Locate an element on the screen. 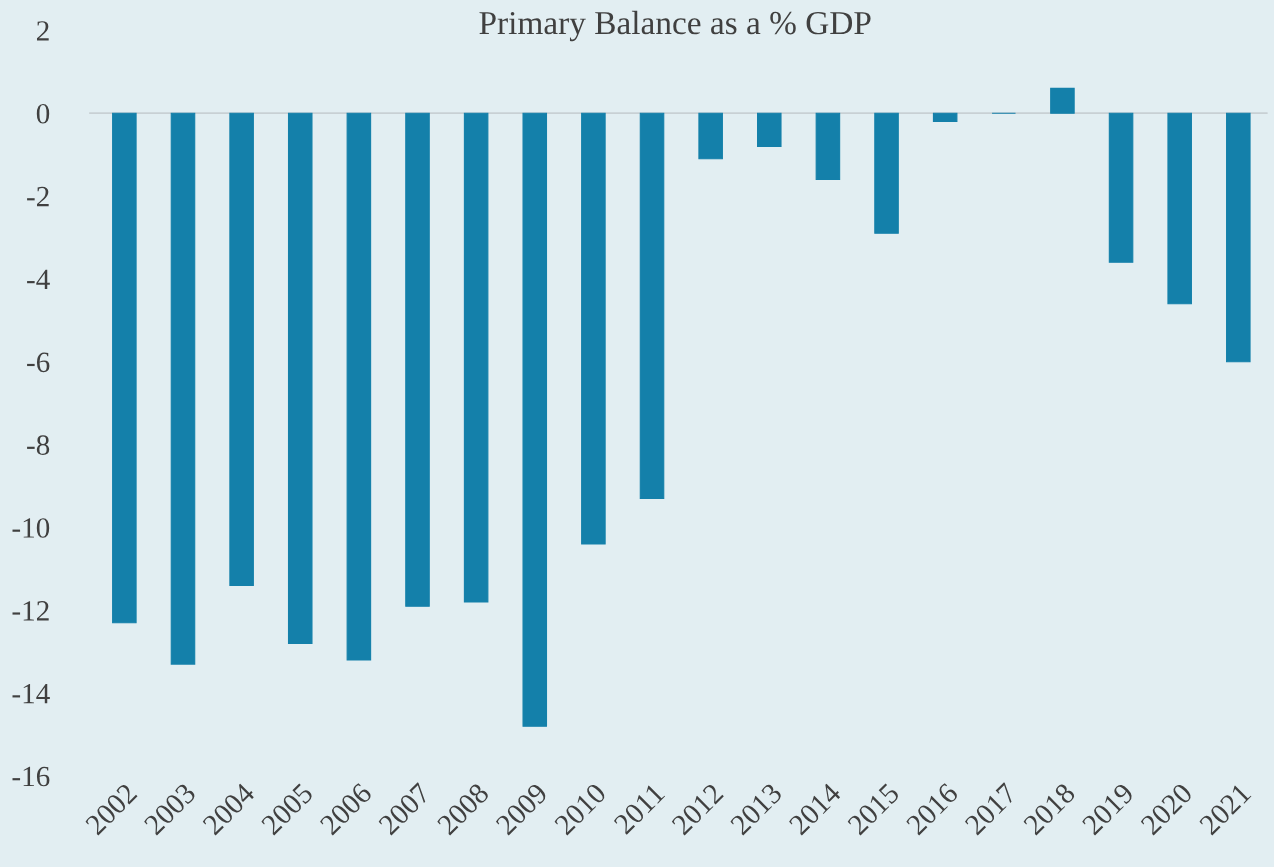 The height and width of the screenshot is (867, 1274). y-tick-label: -4 is located at coordinates (38, 279).